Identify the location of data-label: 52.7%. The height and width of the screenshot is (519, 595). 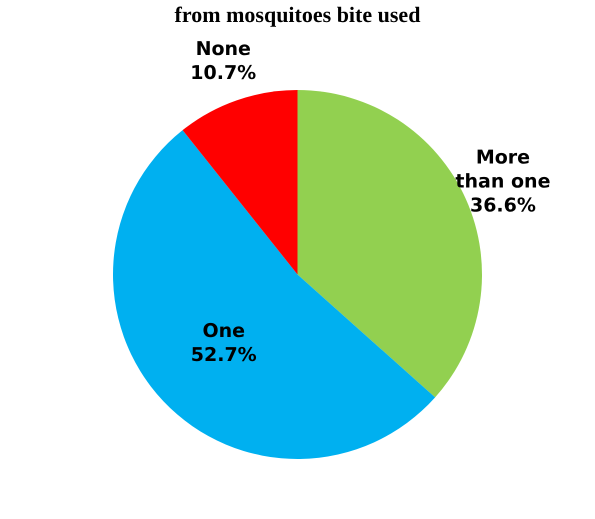
(223, 355).